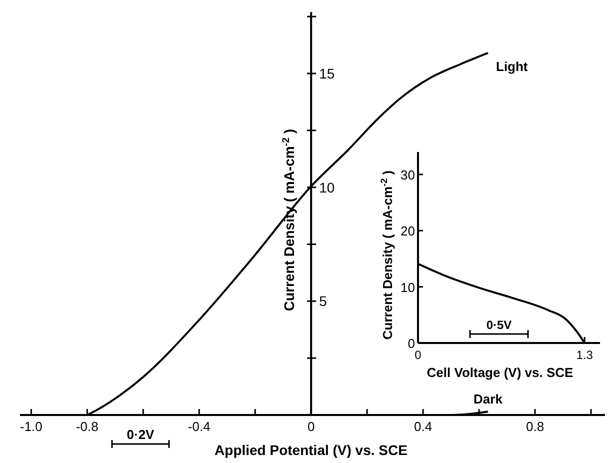 Image resolution: width=608 pixels, height=463 pixels. I want to click on x-tick-label: -1.0, so click(31, 426).